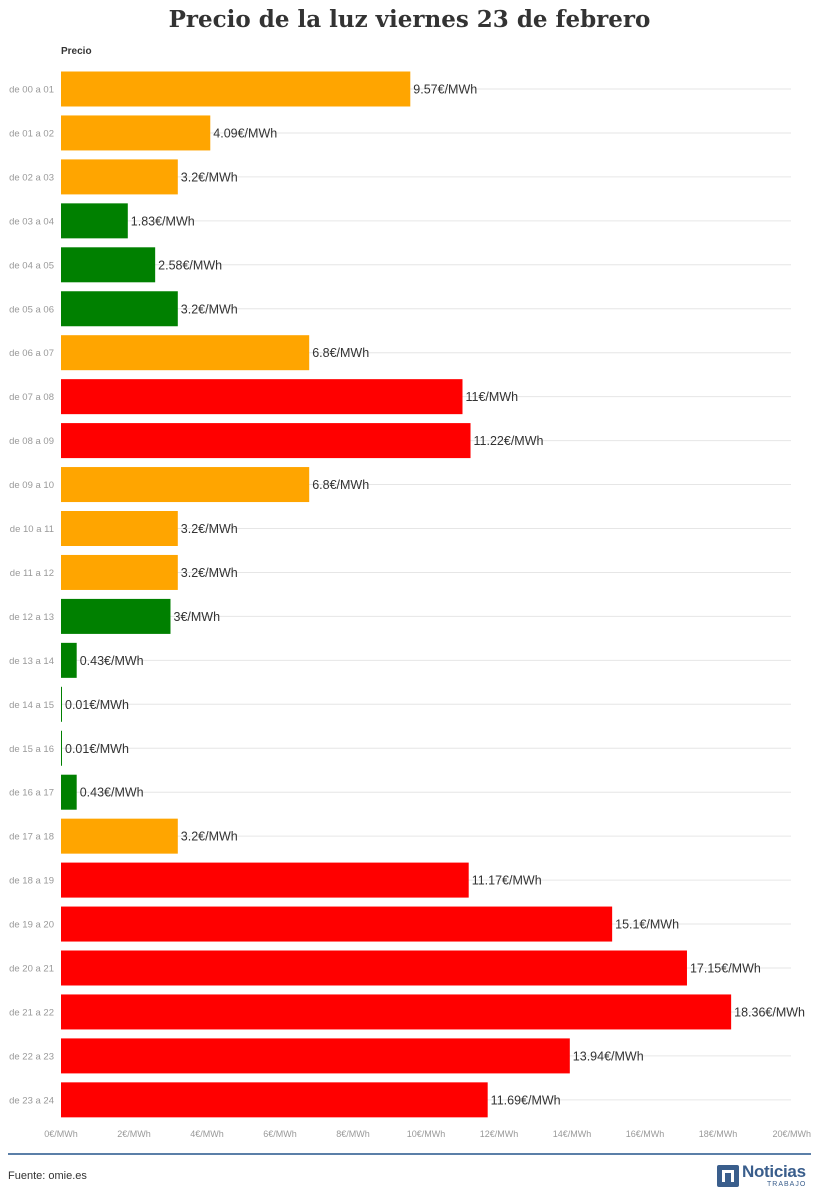 Image resolution: width=819 pixels, height=1200 pixels. I want to click on category-label: de 11 a 12, so click(32, 573).